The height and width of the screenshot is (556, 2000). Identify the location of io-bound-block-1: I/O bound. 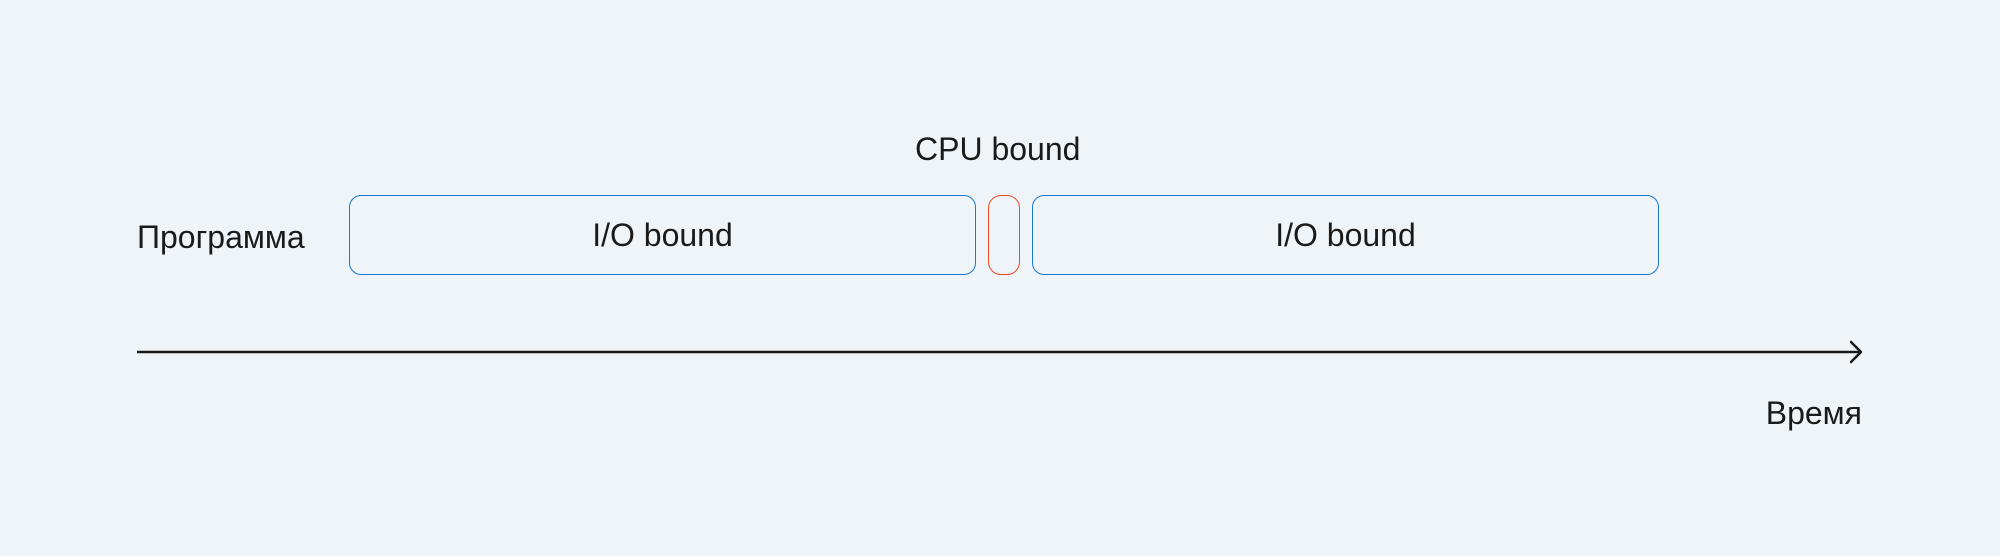
(662, 235).